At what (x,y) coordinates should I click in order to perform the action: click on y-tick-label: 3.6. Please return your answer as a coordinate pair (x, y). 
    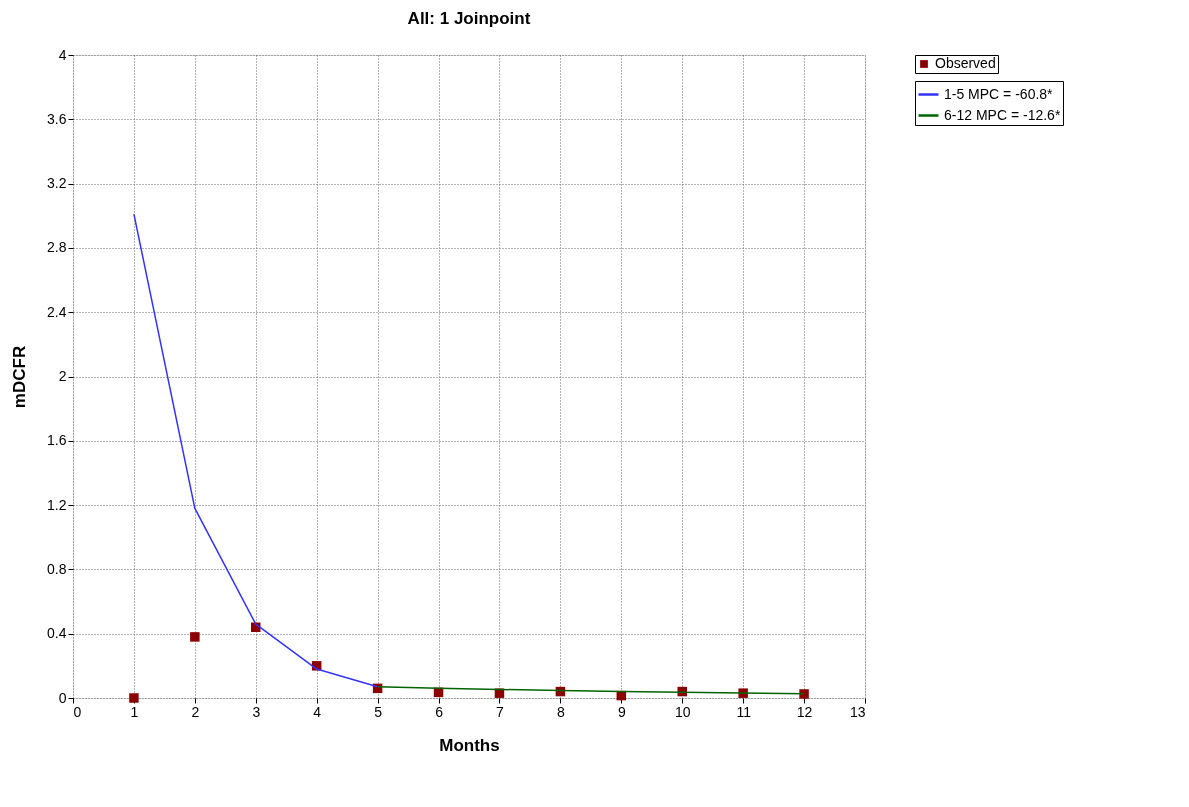
    Looking at the image, I should click on (57, 118).